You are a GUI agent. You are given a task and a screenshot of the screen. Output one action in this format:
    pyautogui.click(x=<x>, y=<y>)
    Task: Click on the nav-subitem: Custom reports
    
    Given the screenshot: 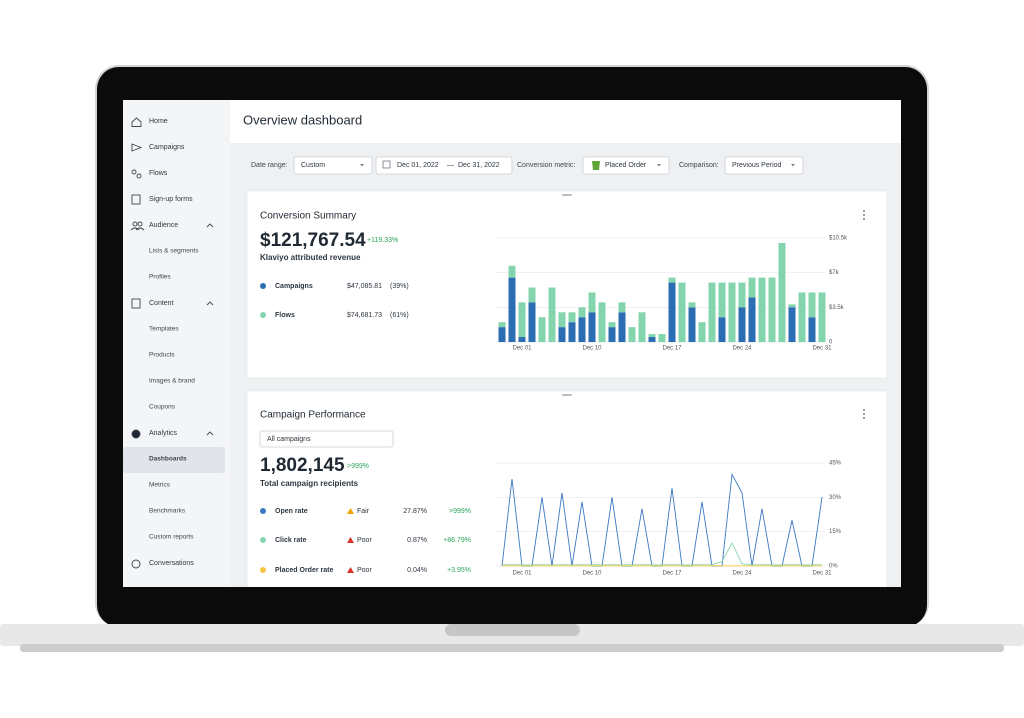 What is the action you would take?
    pyautogui.click(x=171, y=537)
    